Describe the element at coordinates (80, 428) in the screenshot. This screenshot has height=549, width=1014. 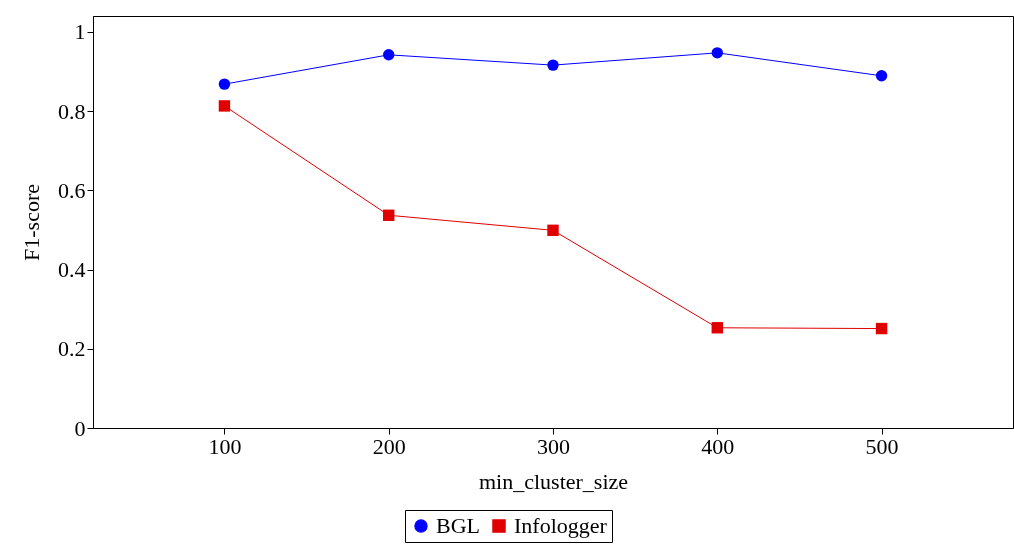
I see `y-tick-label: 0` at that location.